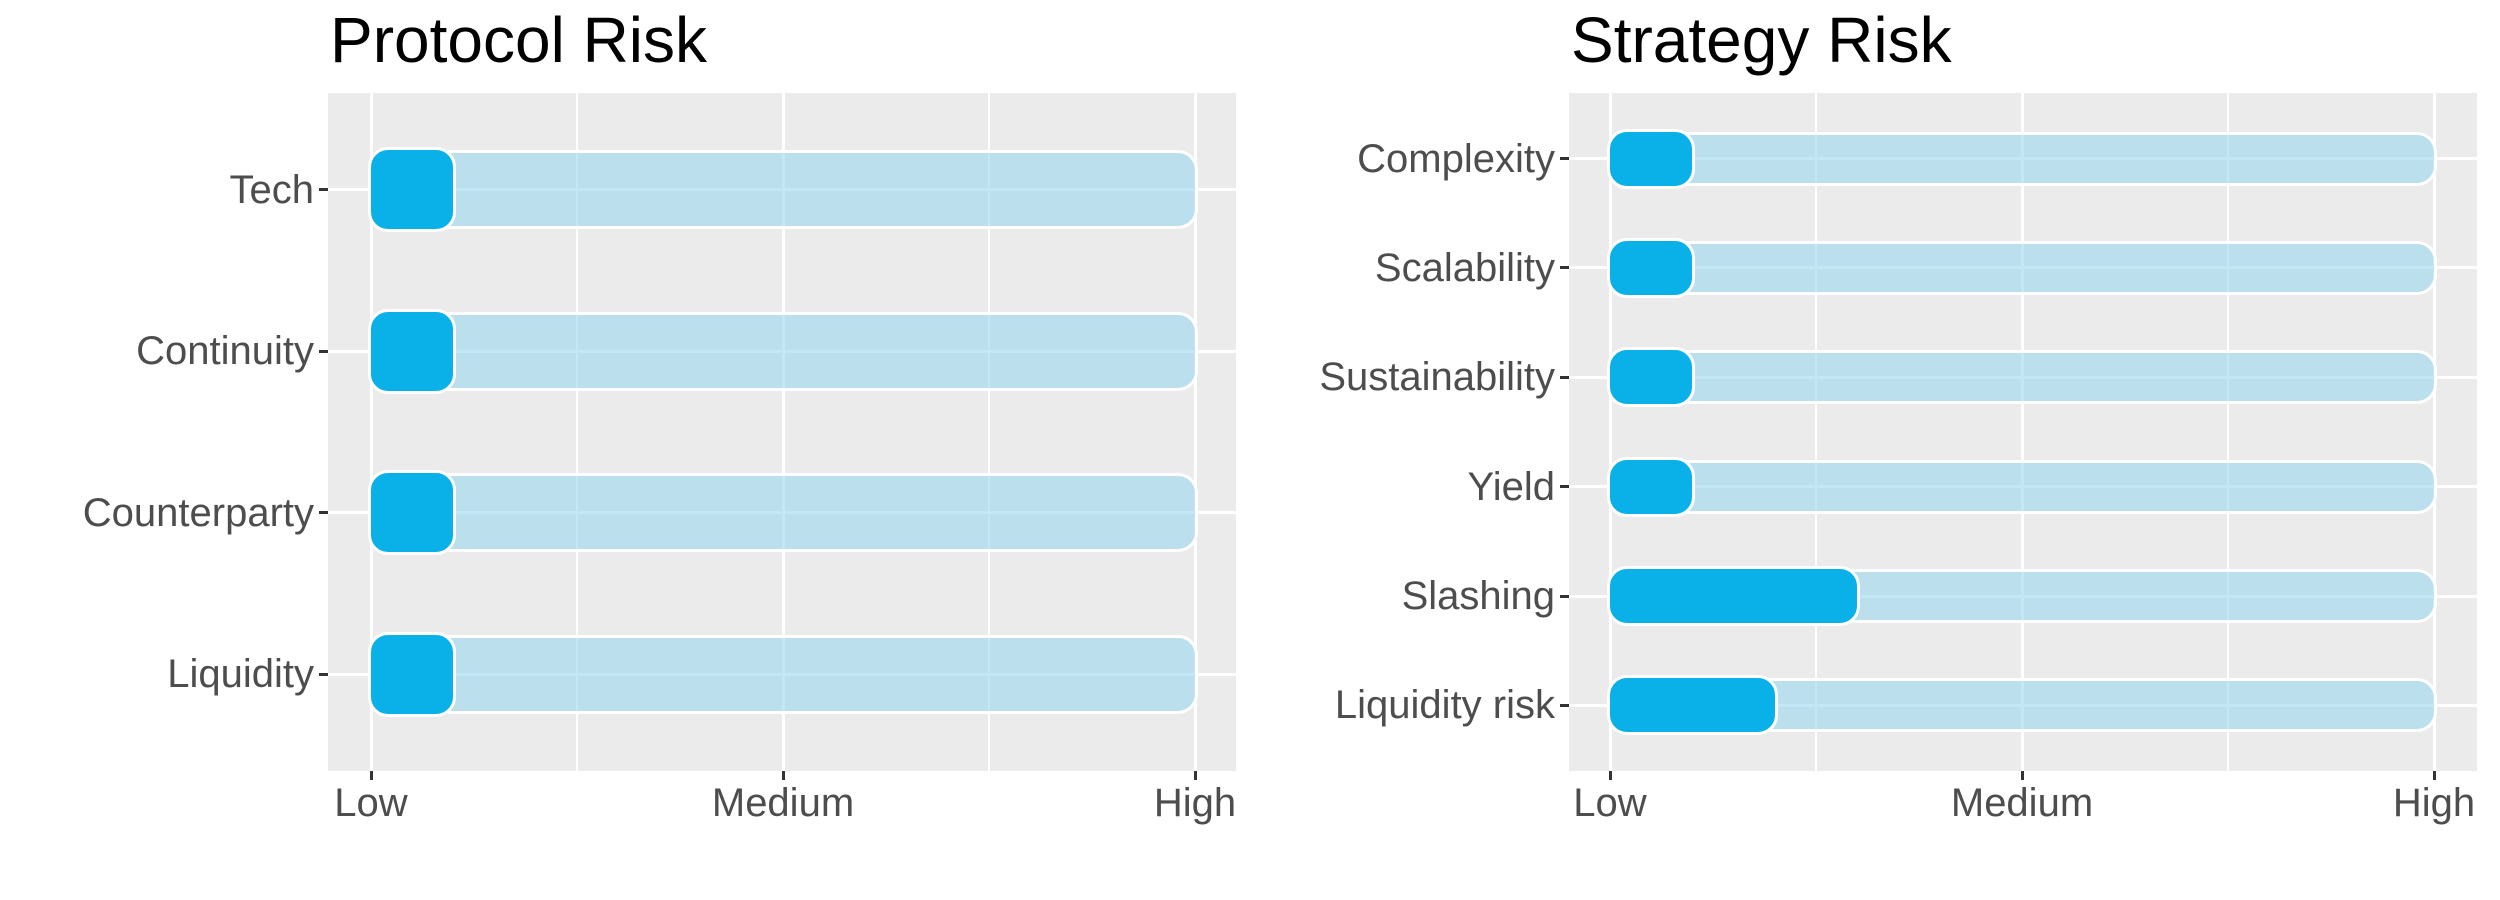  What do you see at coordinates (240, 674) in the screenshot?
I see `category-label: Liquidity` at bounding box center [240, 674].